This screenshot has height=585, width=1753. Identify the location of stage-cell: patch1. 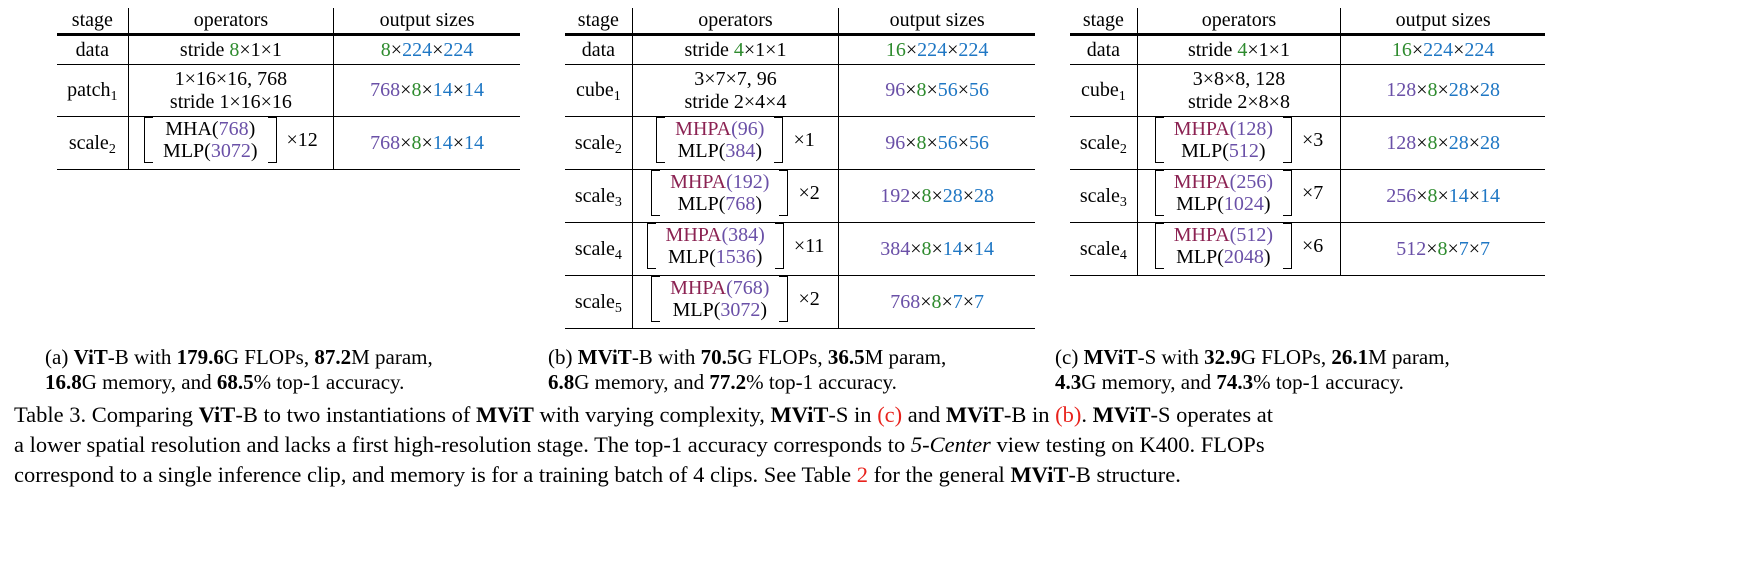
(93, 90).